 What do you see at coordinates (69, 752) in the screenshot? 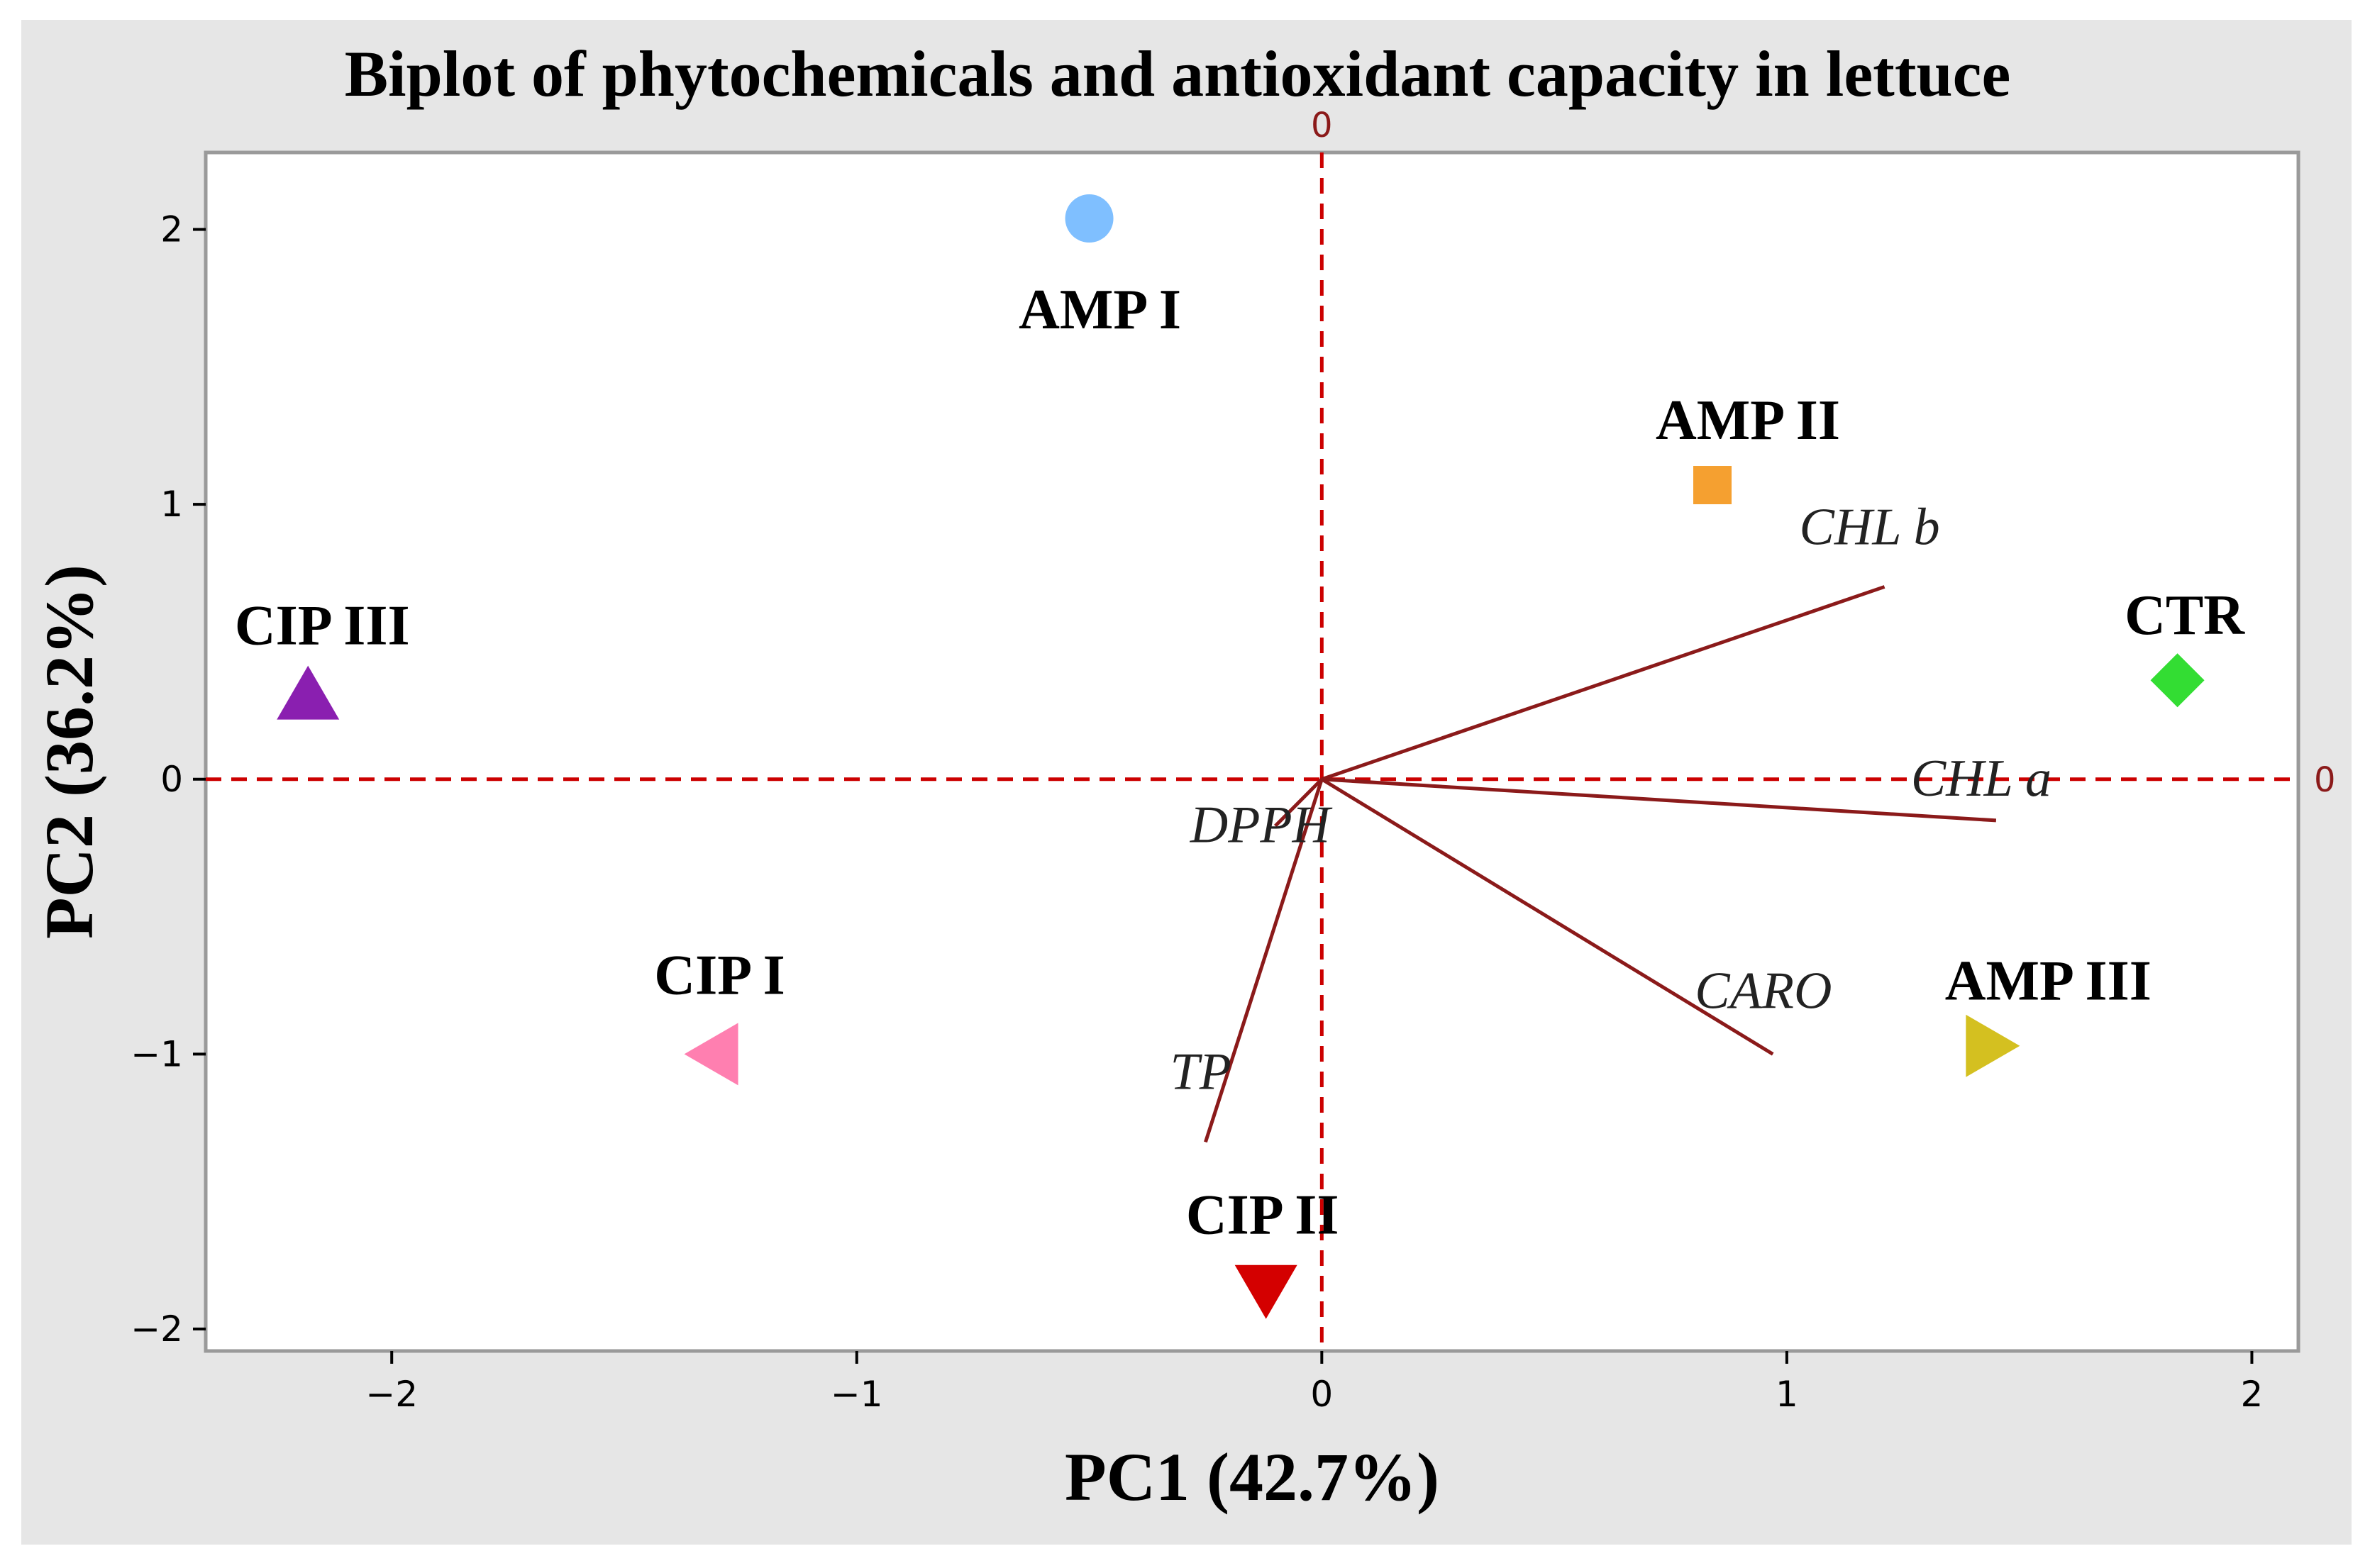
I see `y-axis-title: PC2 (36.2%)` at bounding box center [69, 752].